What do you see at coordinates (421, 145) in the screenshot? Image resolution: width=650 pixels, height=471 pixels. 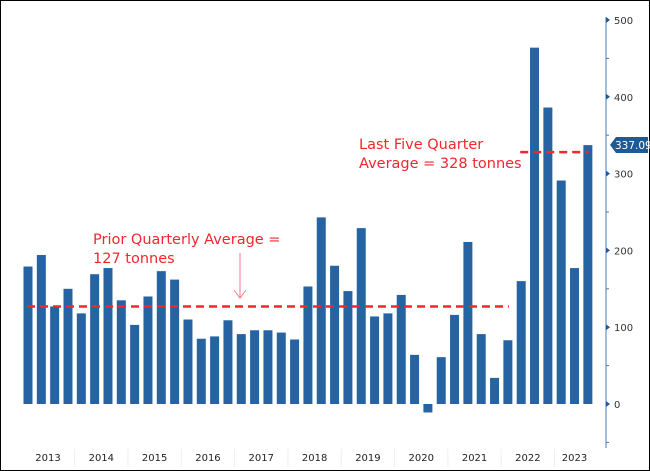 I see `last-five-annotation-line1: Last Five Quarter` at bounding box center [421, 145].